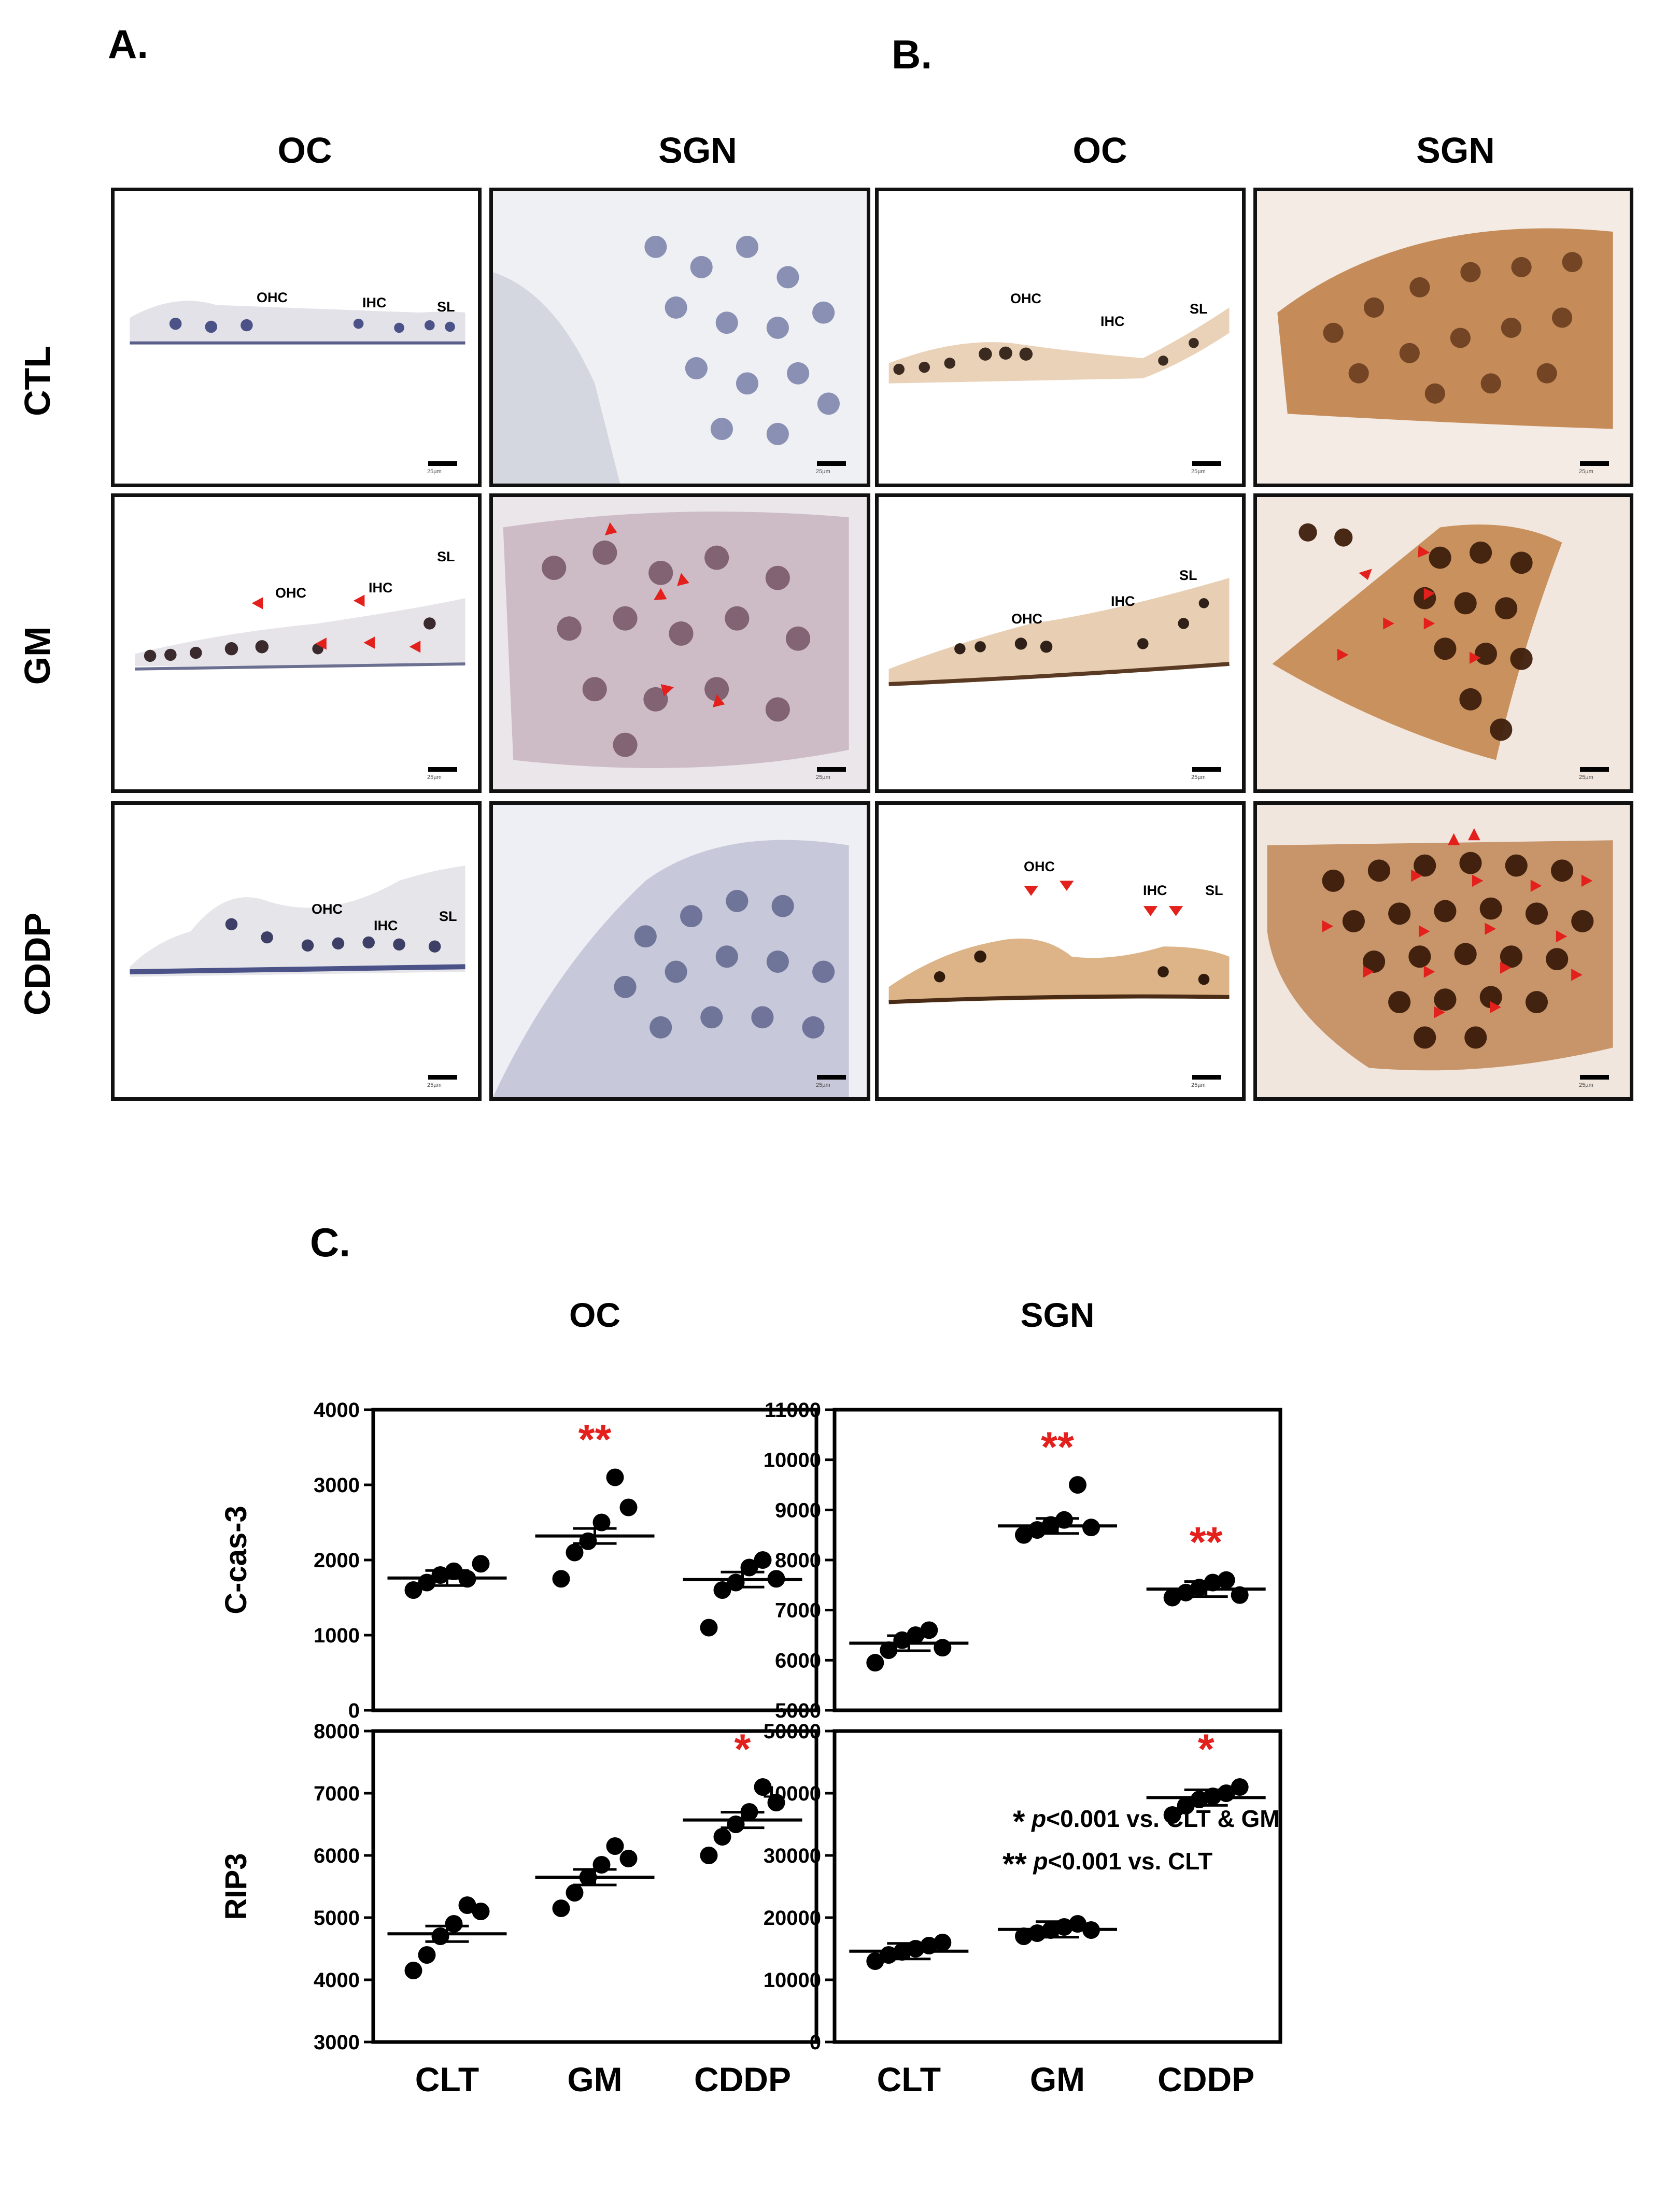 The height and width of the screenshot is (2212, 1666). What do you see at coordinates (236, 1560) in the screenshot?
I see `y-axis-label: C-cas-3` at bounding box center [236, 1560].